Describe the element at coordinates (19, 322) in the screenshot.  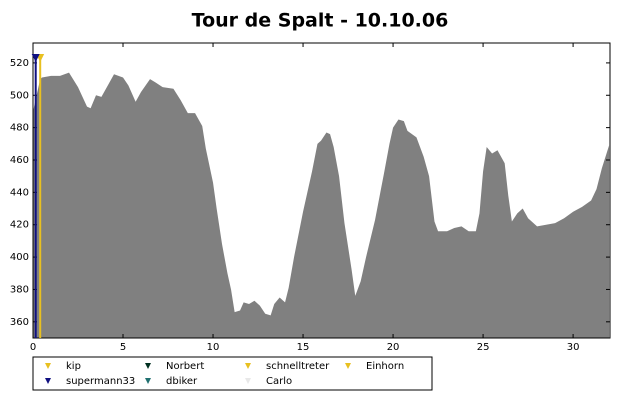
I see `y-tick-label: 360` at that location.